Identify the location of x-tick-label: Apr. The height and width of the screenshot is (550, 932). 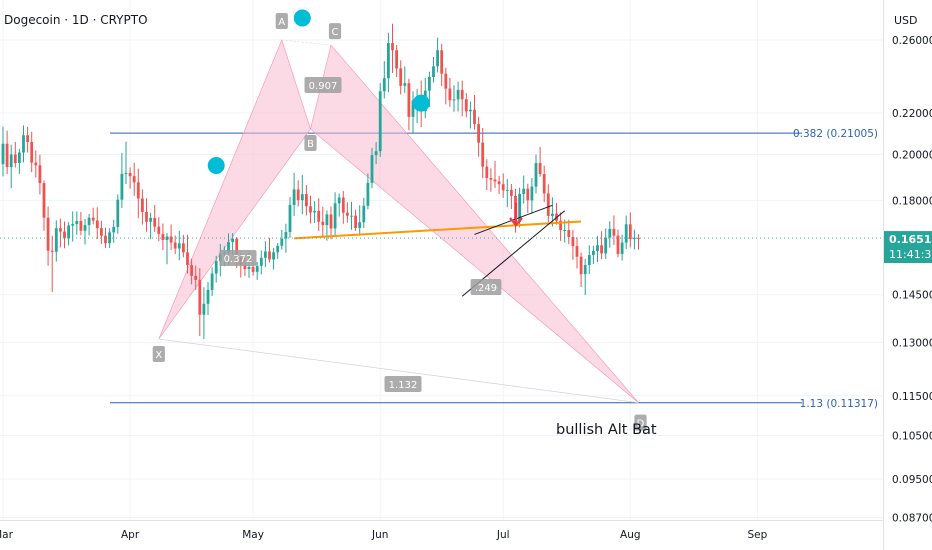
(130, 535).